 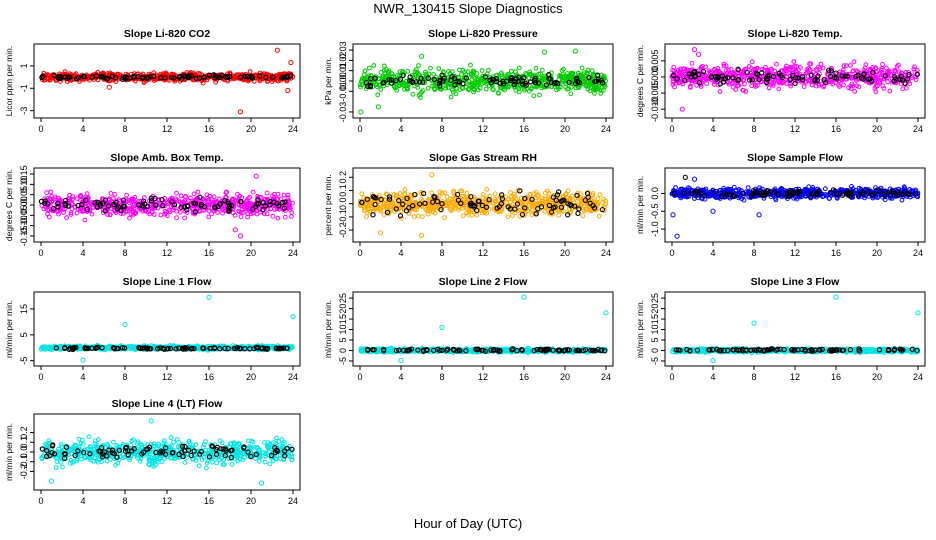 I want to click on plot-frame, so click(x=795, y=205).